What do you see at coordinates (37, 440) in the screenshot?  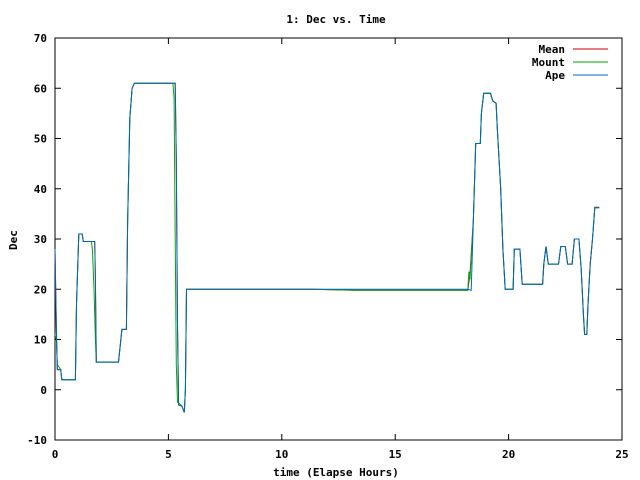 I see `y-tick-label: -10` at bounding box center [37, 440].